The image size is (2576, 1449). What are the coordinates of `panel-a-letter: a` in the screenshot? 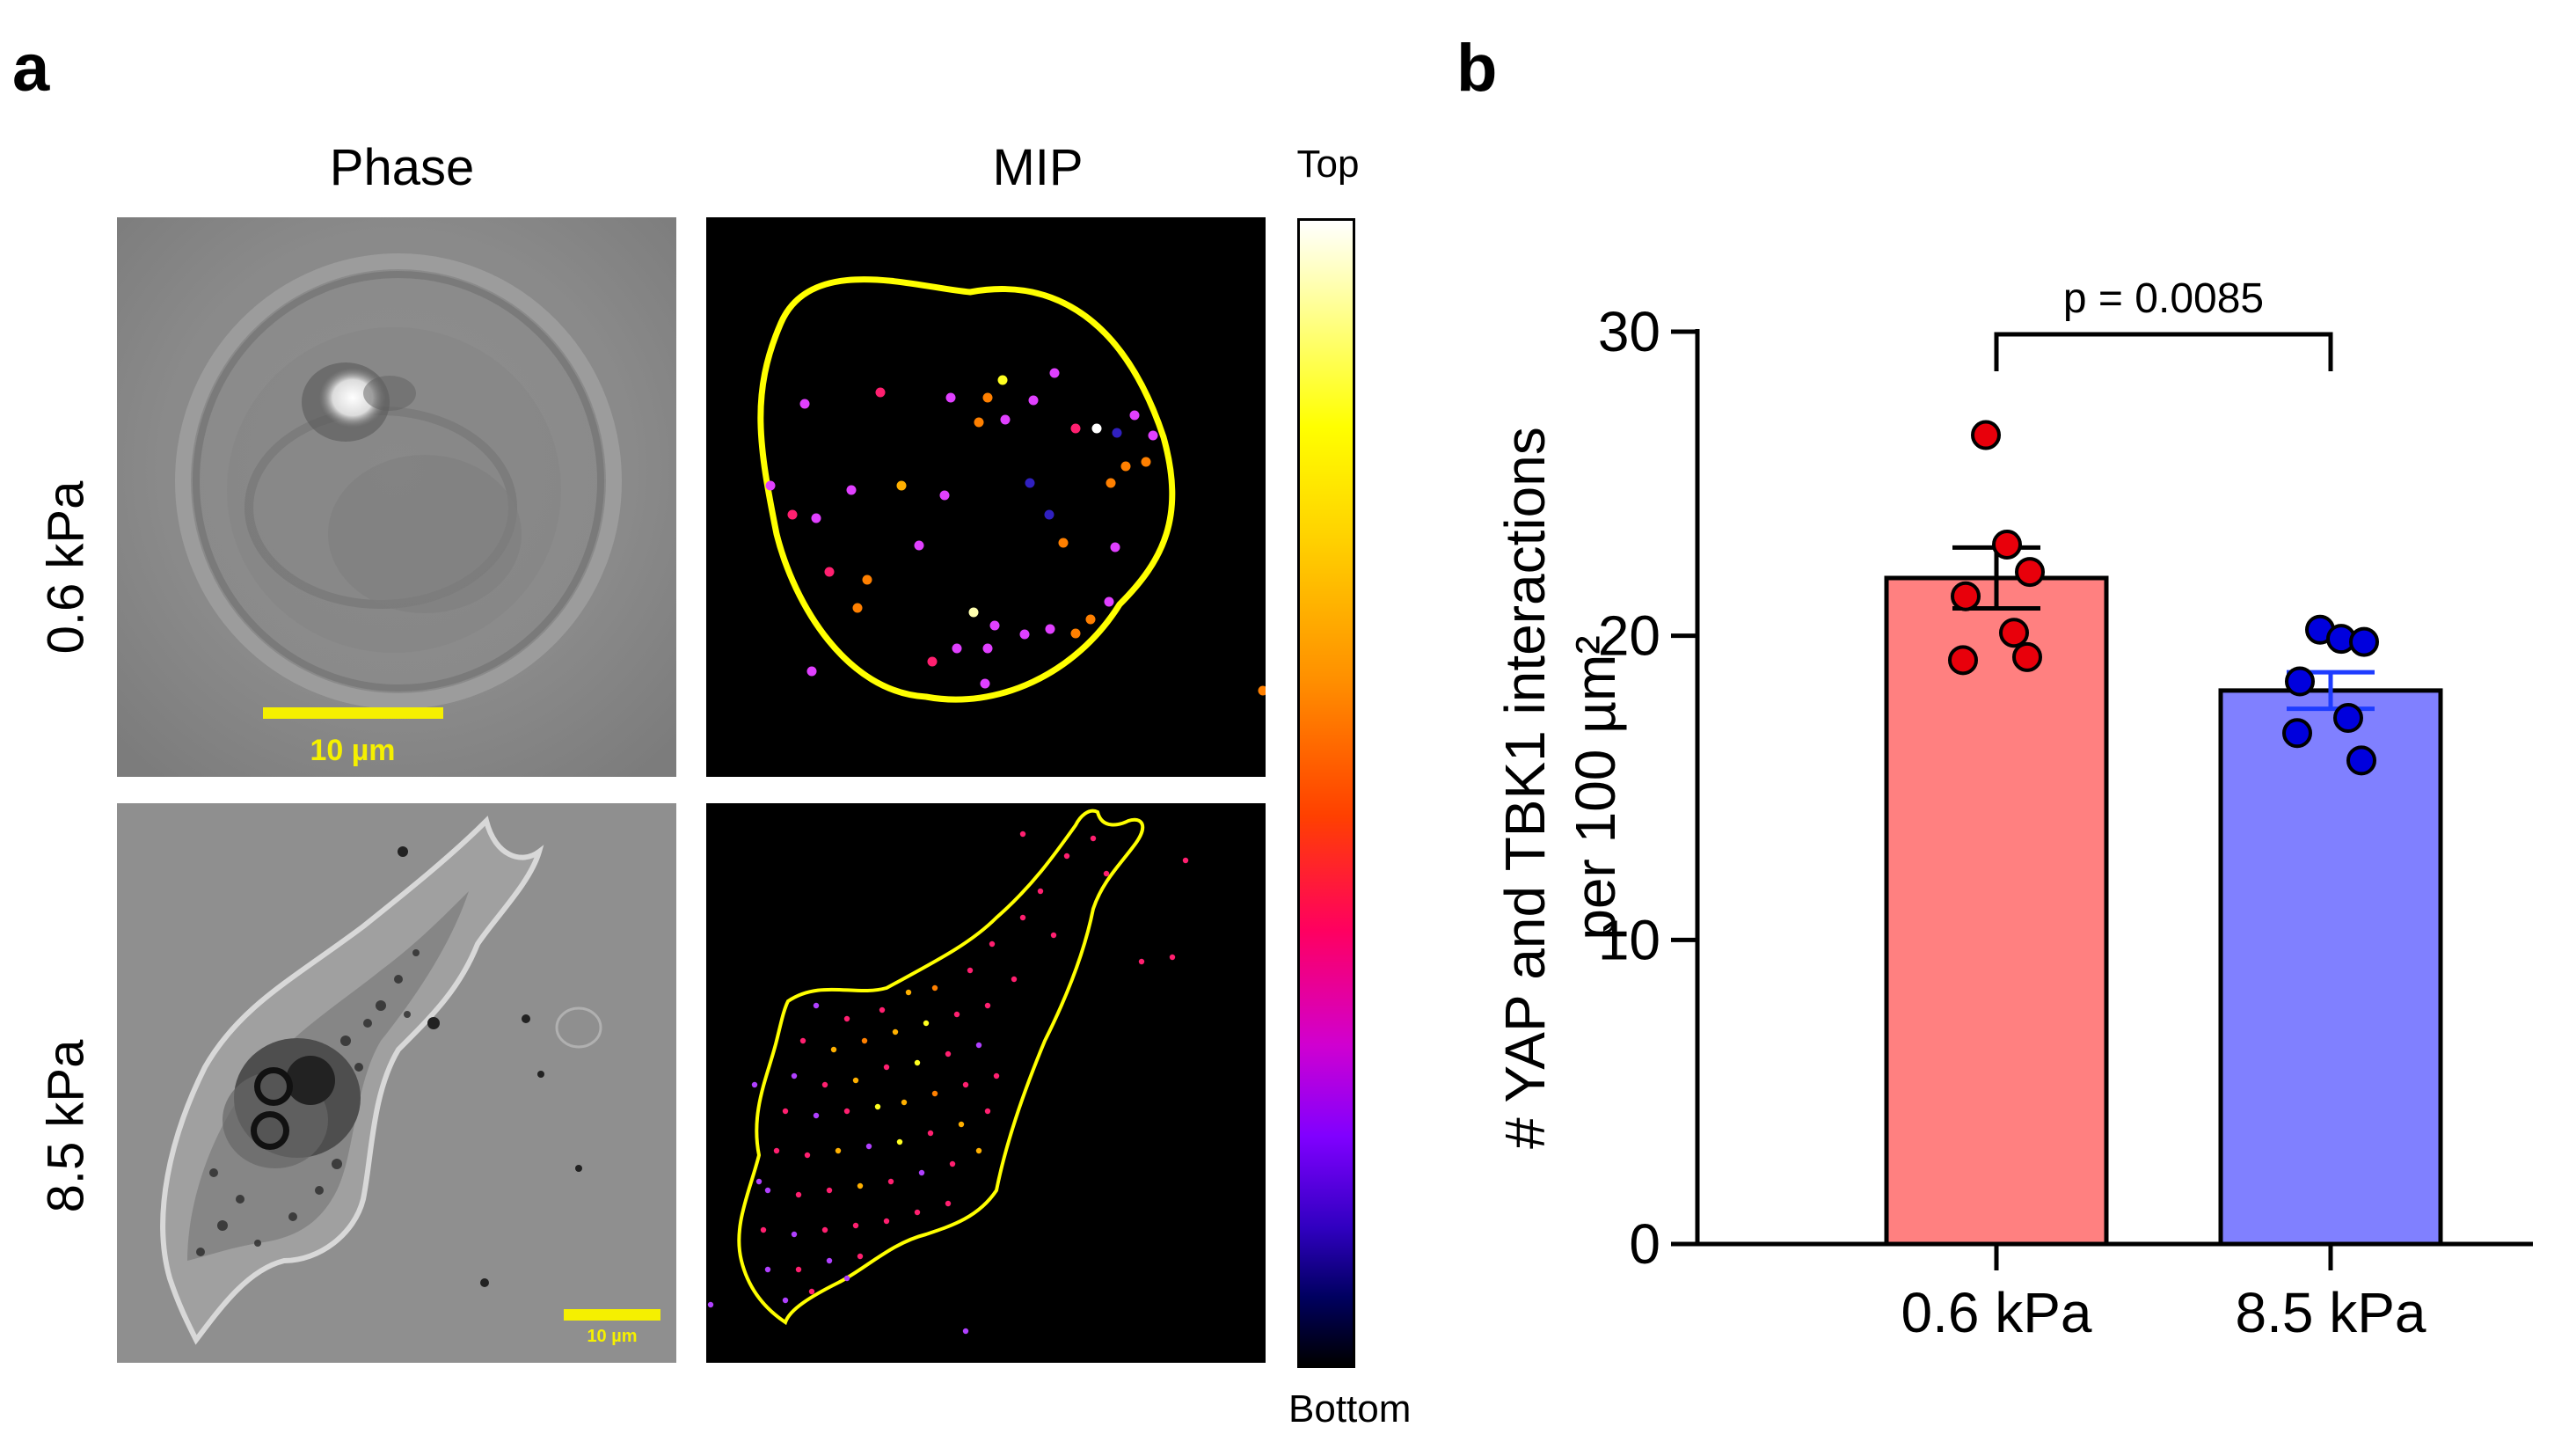 It's located at (31, 68).